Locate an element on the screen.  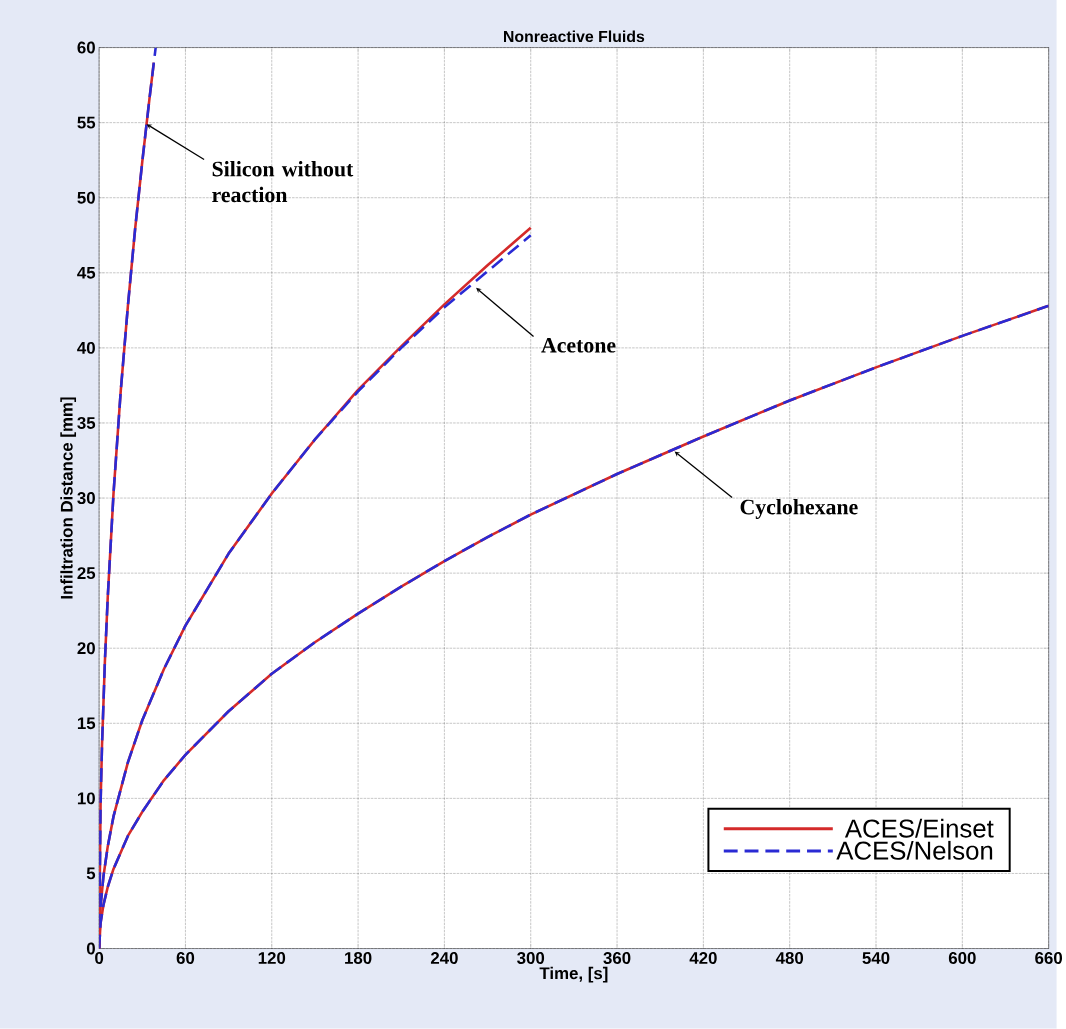
legend-label: ACES/Einset is located at coordinates (919, 828).